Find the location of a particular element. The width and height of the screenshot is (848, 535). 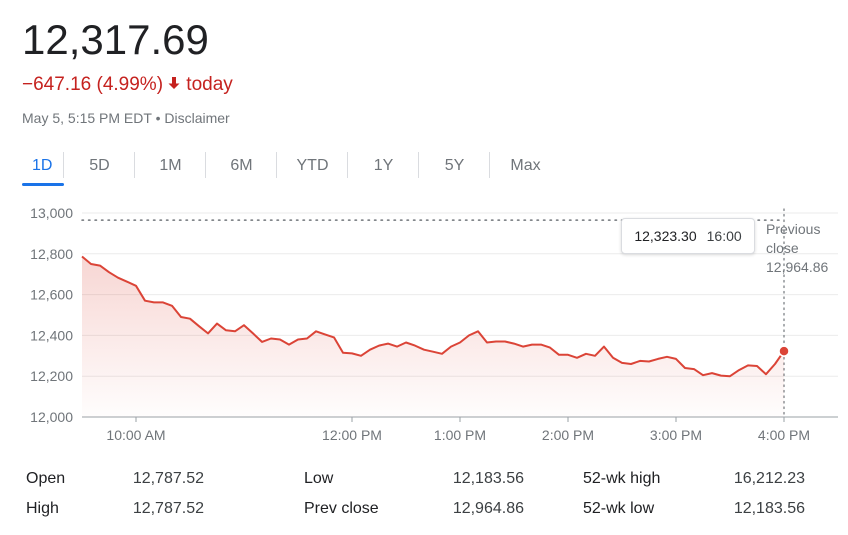

chart-tooltip: 12,323.30 16:00 is located at coordinates (688, 236).